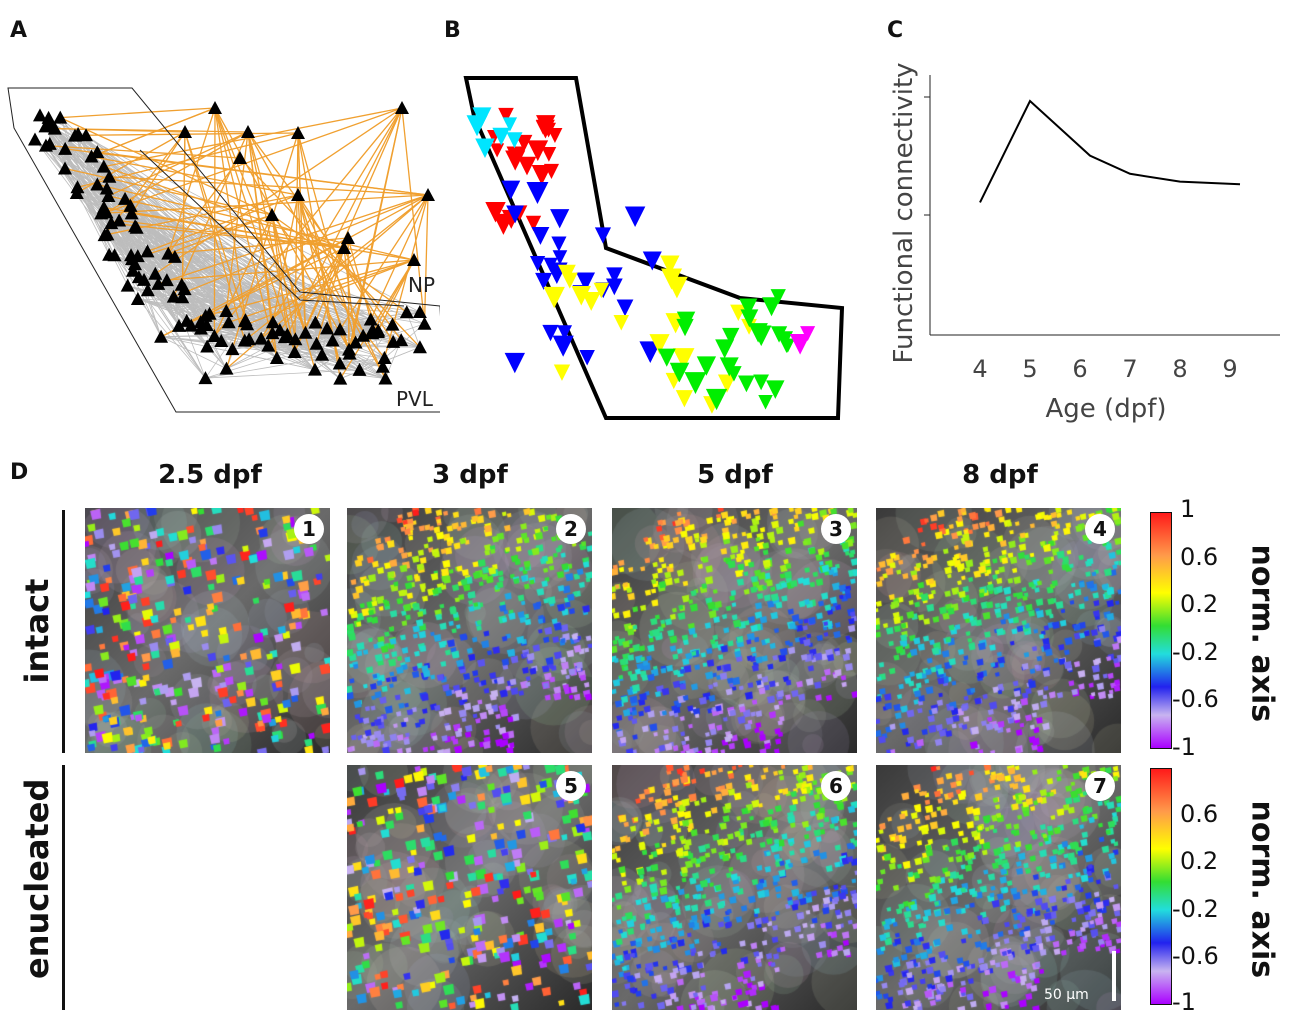 This screenshot has width=1300, height=1023. Describe the element at coordinates (571, 786) in the screenshot. I see `panel-number-5: 5` at that location.